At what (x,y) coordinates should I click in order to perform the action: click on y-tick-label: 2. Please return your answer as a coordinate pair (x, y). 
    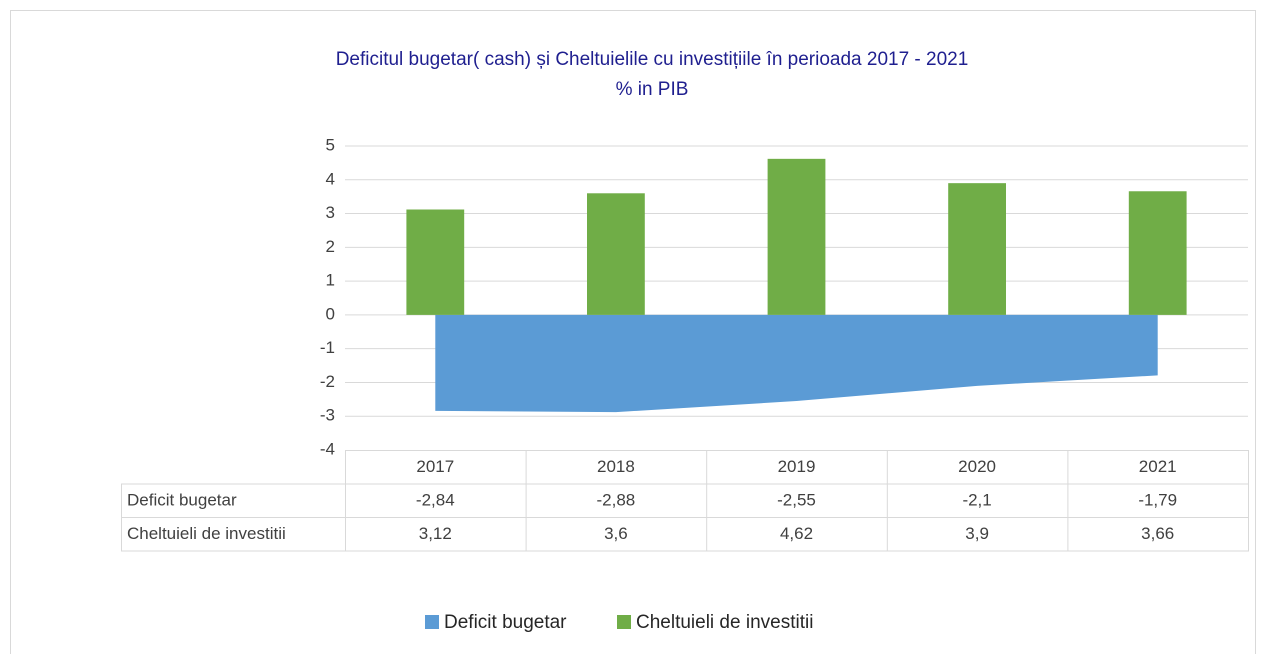
    Looking at the image, I should click on (330, 246).